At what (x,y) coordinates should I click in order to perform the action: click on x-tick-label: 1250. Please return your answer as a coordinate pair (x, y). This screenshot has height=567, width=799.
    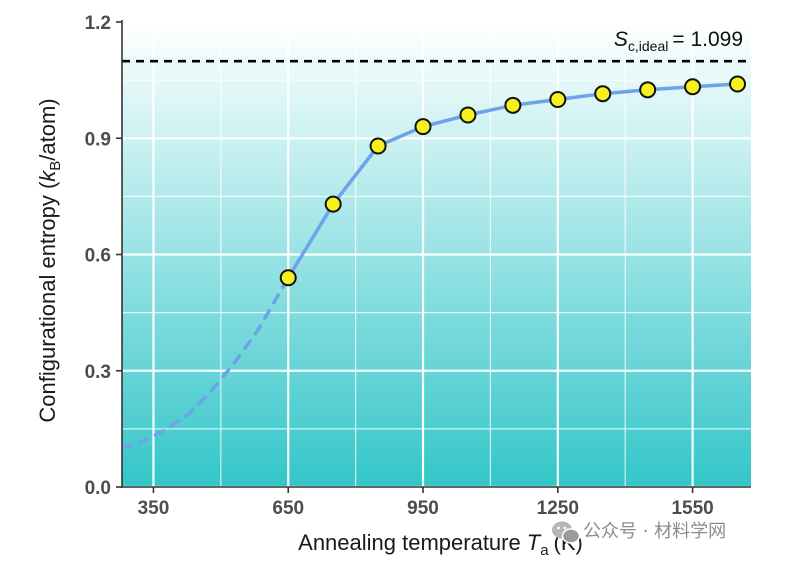
    Looking at the image, I should click on (558, 508).